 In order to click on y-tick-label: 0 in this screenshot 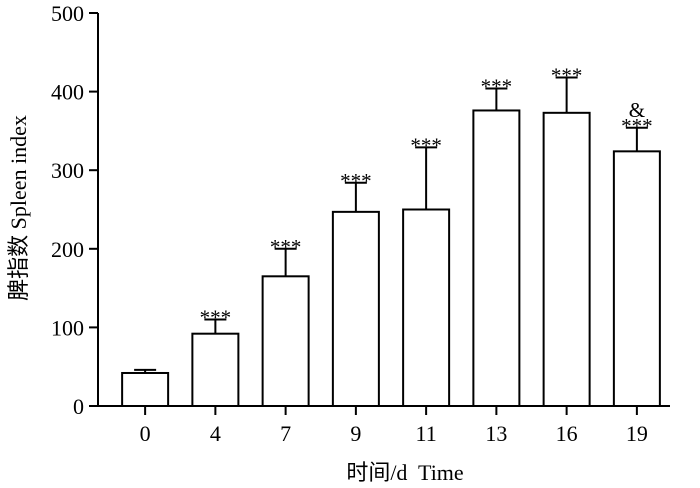, I will do `click(78, 406)`.